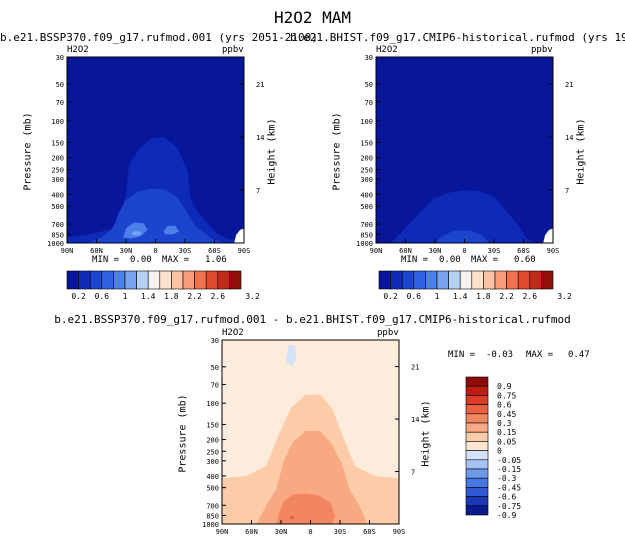 The height and width of the screenshot is (543, 625). What do you see at coordinates (281, 532) in the screenshot?
I see `panel-3-xtick-label: 30N` at bounding box center [281, 532].